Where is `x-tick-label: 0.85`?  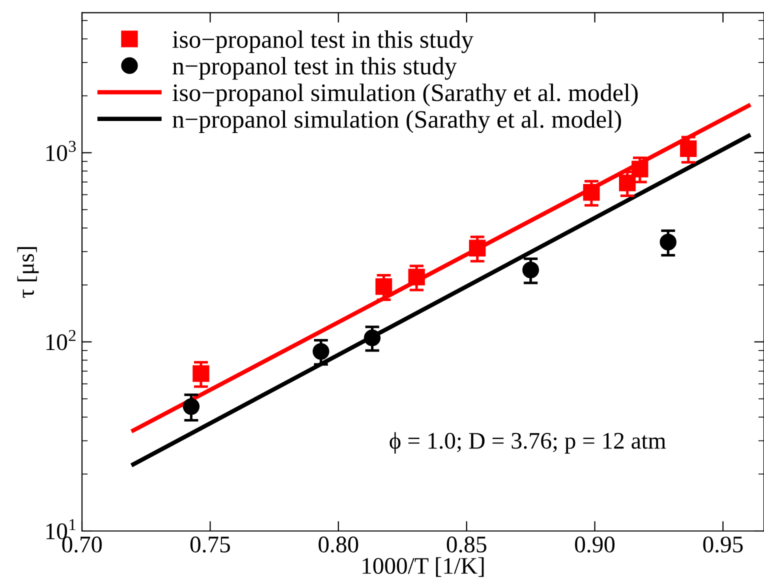
x-tick-label: 0.85 is located at coordinates (466, 544).